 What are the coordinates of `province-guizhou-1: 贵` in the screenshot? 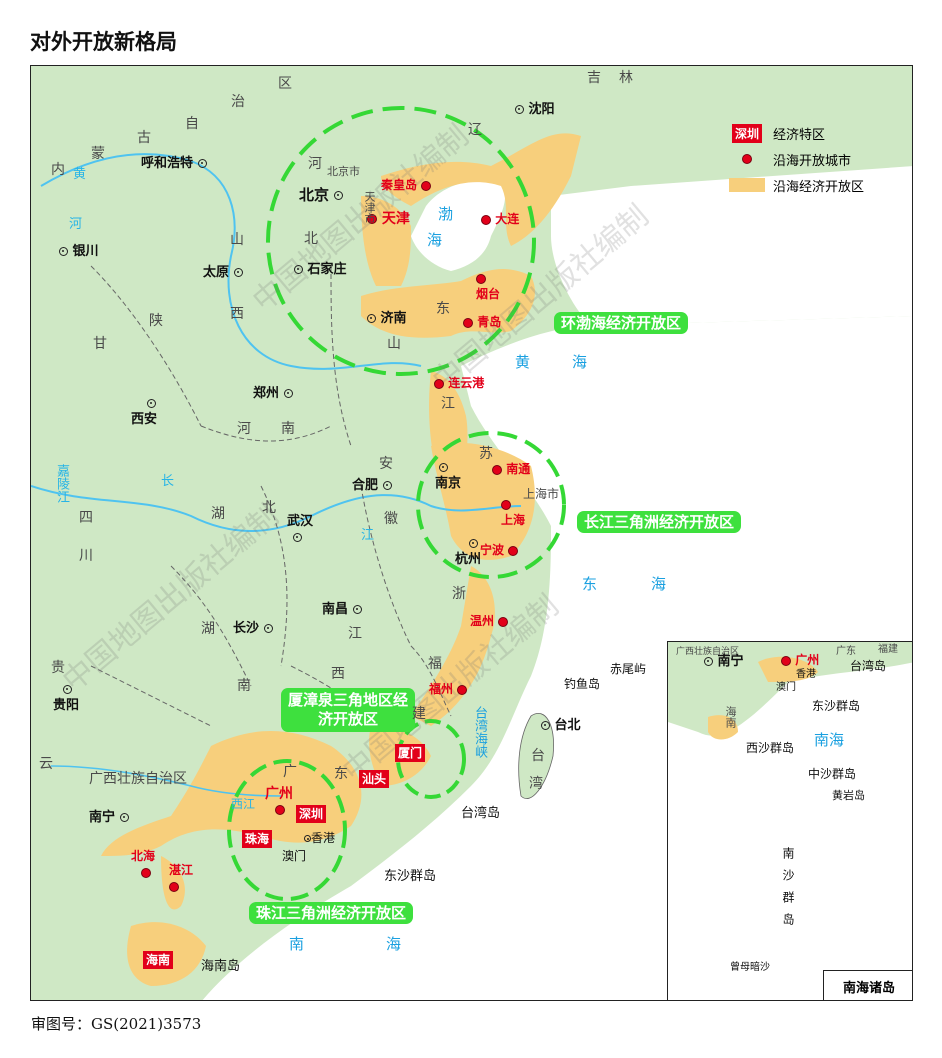 It's located at (58, 668).